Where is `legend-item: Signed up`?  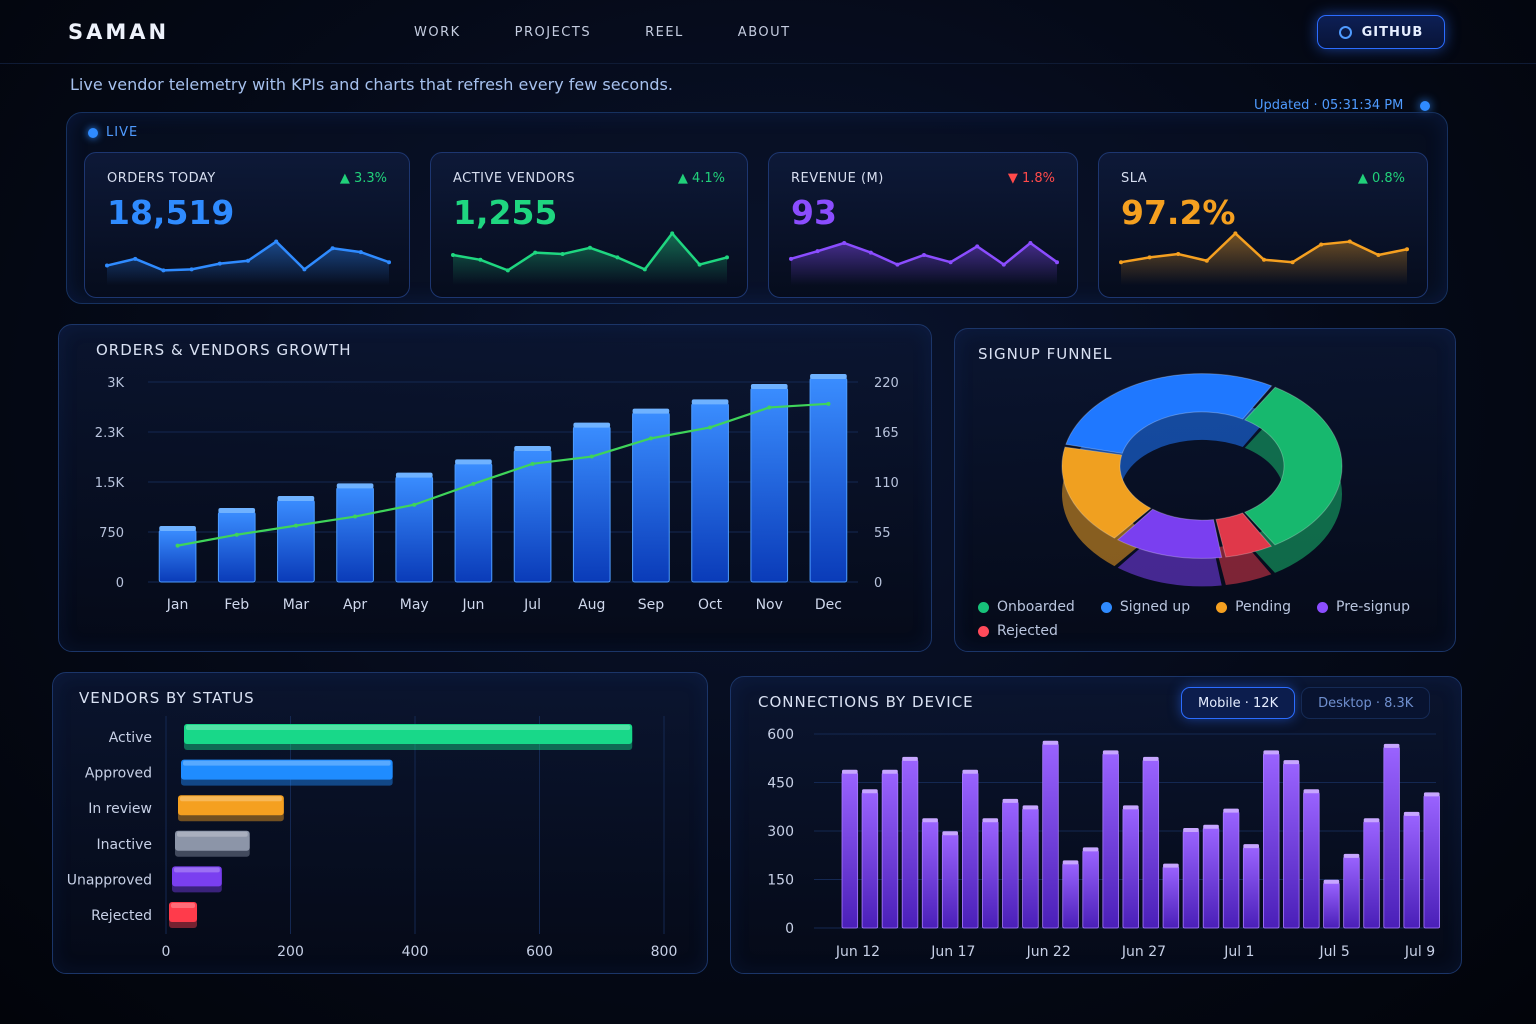 legend-item: Signed up is located at coordinates (1145, 607).